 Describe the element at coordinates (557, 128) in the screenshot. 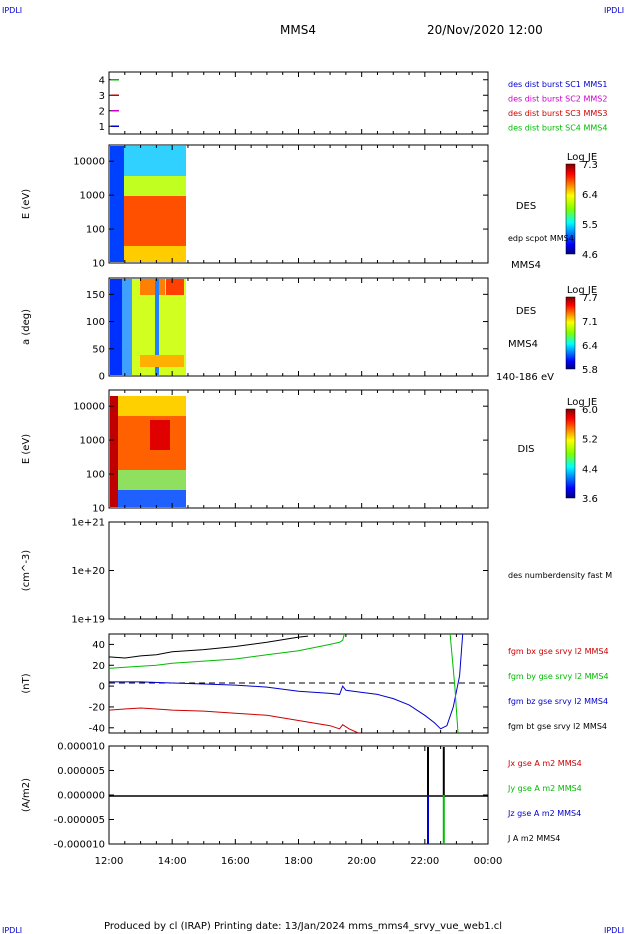

I see `burst-legend-item: des dist burst SC4 MMS4` at that location.